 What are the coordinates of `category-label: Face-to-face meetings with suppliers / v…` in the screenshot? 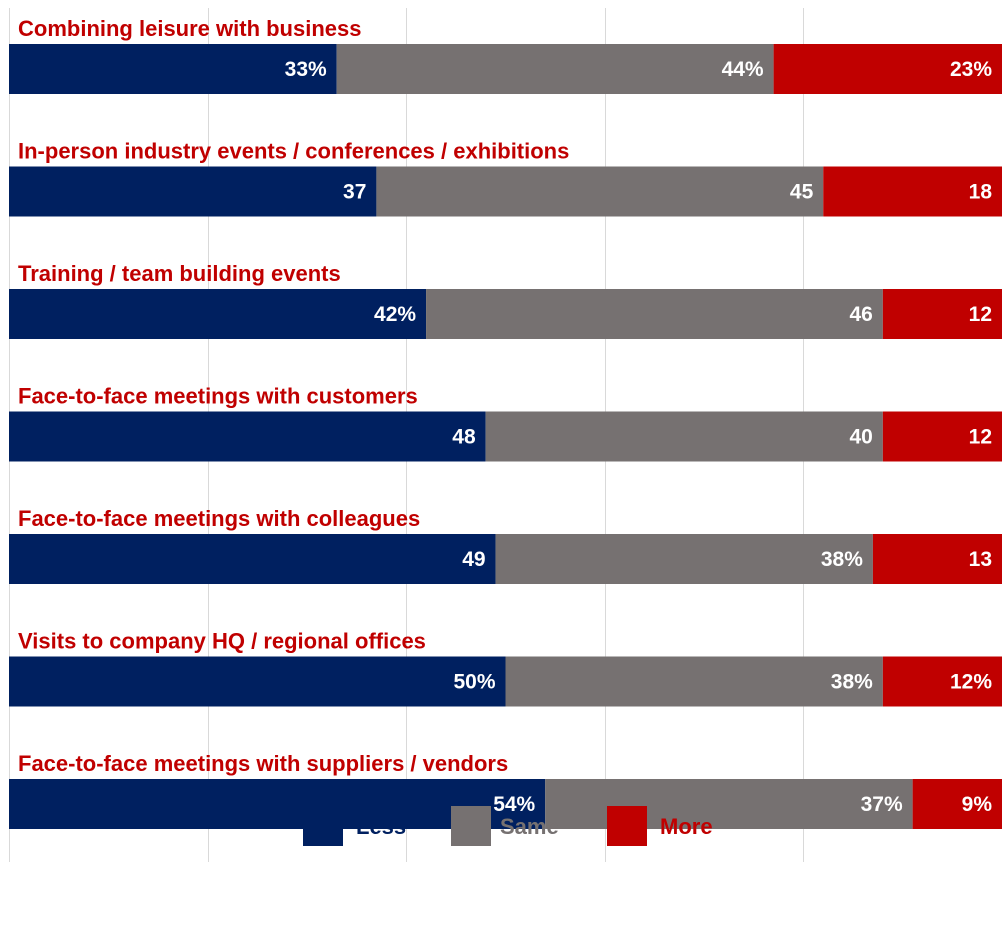 It's located at (263, 763).